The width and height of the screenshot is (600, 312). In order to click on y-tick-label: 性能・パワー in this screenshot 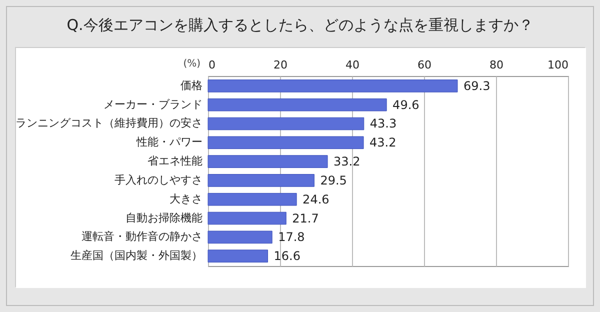, I will do `click(169, 142)`.